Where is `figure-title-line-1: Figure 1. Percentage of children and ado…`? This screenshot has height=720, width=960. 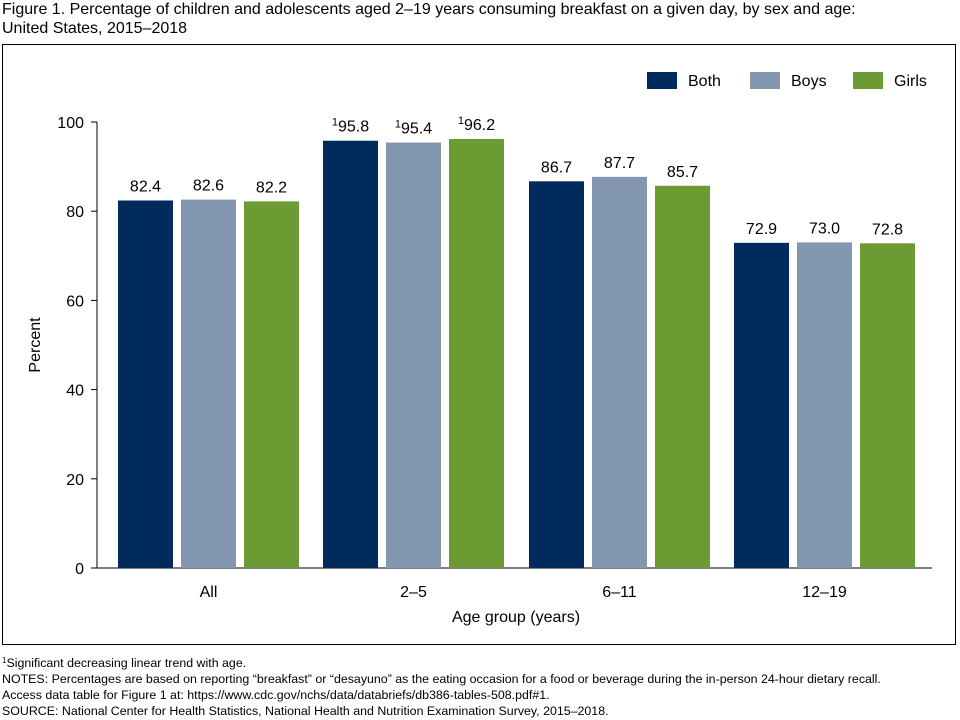
figure-title-line-1: Figure 1. Percentage of children and ado… is located at coordinates (429, 9).